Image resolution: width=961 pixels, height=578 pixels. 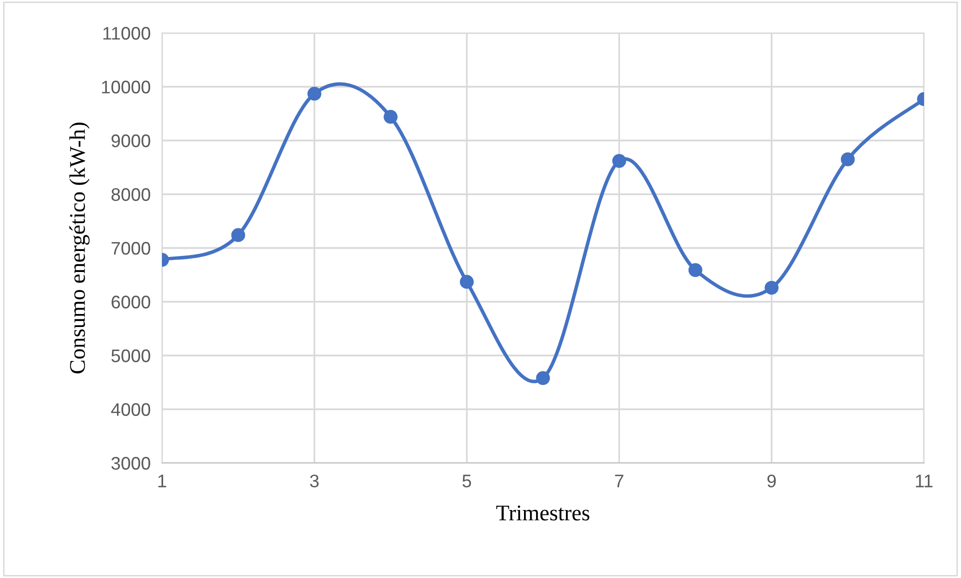 What do you see at coordinates (771, 481) in the screenshot?
I see `x-tick-label: 9` at bounding box center [771, 481].